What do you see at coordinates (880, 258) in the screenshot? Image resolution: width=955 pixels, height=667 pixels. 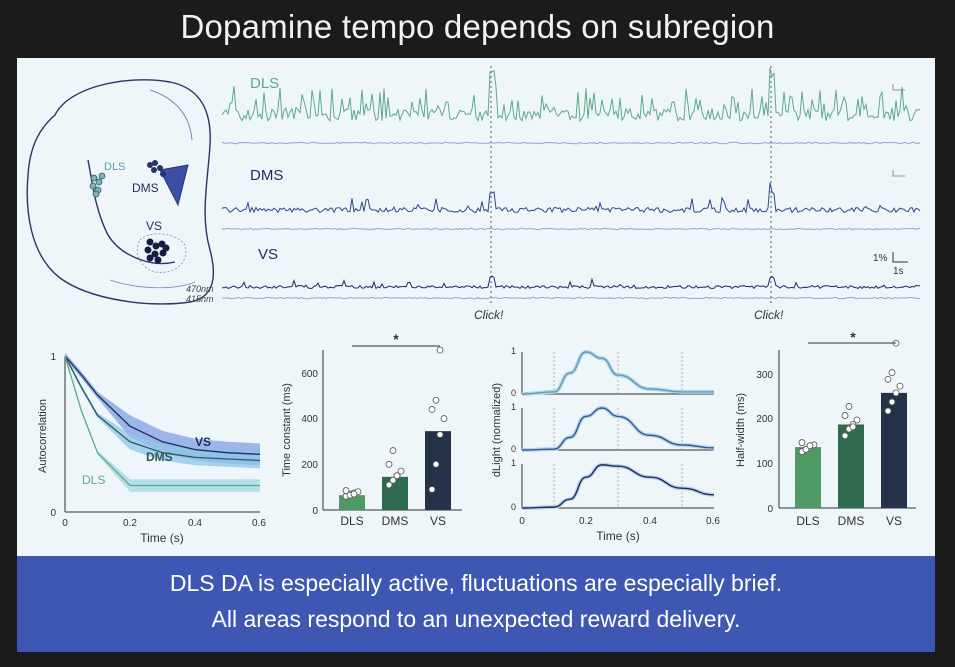 I see `scale-y-label: 1%` at bounding box center [880, 258].